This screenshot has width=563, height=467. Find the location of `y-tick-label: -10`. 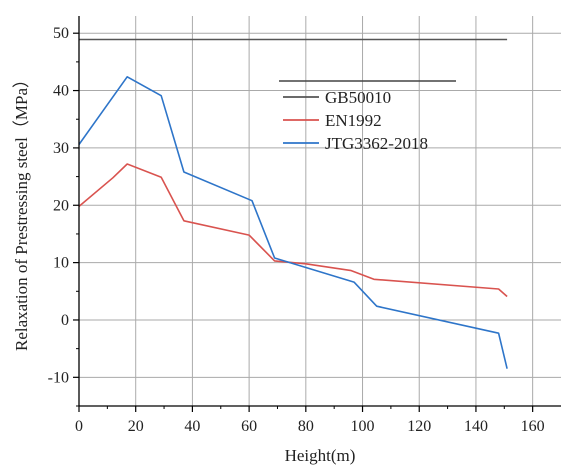

y-tick-label: -10 is located at coordinates (58, 377).